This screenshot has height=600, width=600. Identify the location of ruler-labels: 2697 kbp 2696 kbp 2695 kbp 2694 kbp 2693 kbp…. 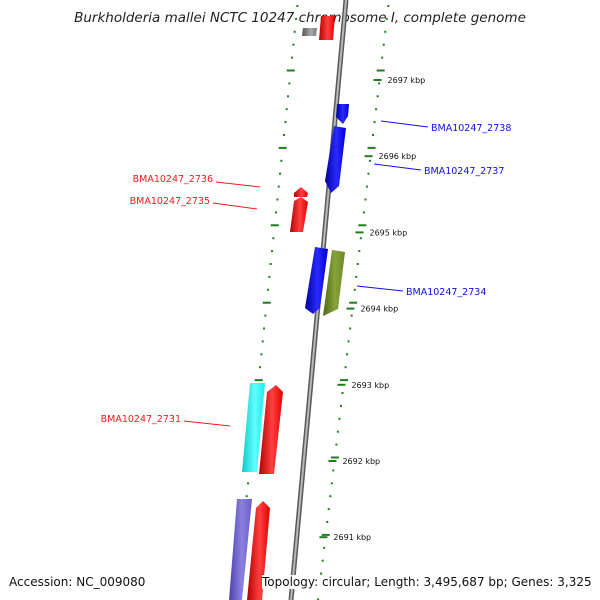
(372, 309).